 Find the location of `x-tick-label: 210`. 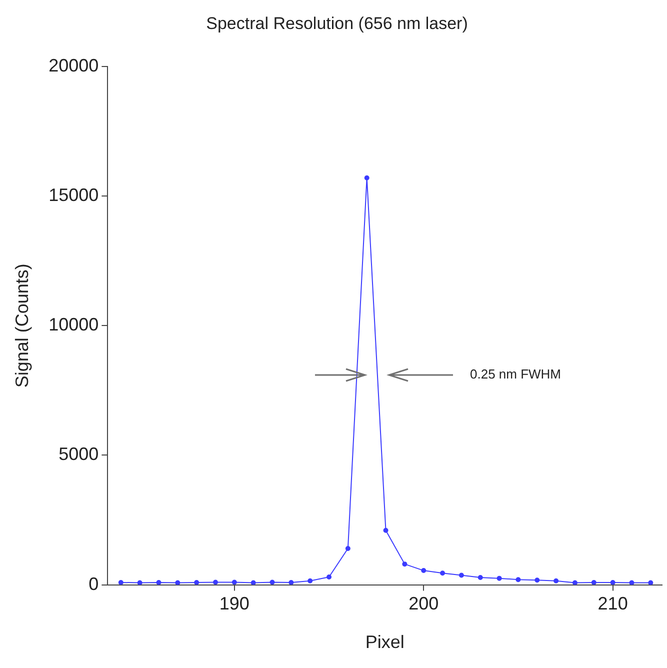

x-tick-label: 210 is located at coordinates (613, 604).